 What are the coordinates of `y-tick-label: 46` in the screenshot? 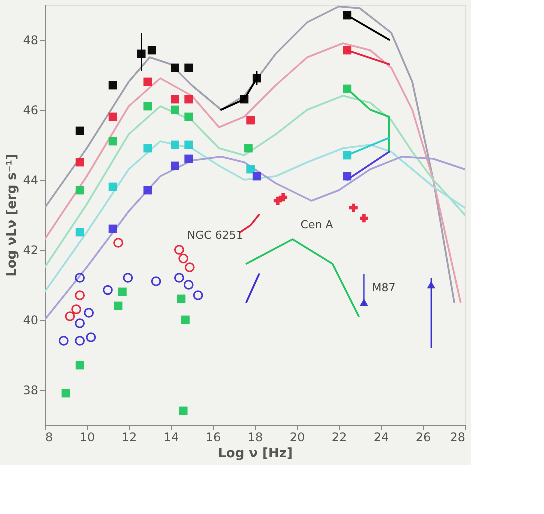 It's located at (30, 111).